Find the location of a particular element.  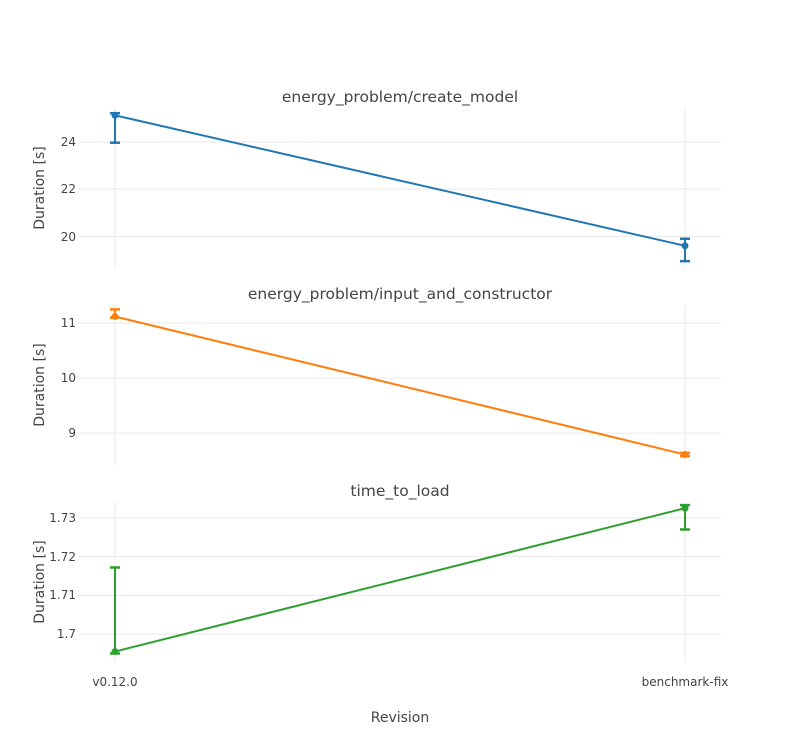

x-tick-label-benchmark-fix: benchmark-fix is located at coordinates (685, 682).